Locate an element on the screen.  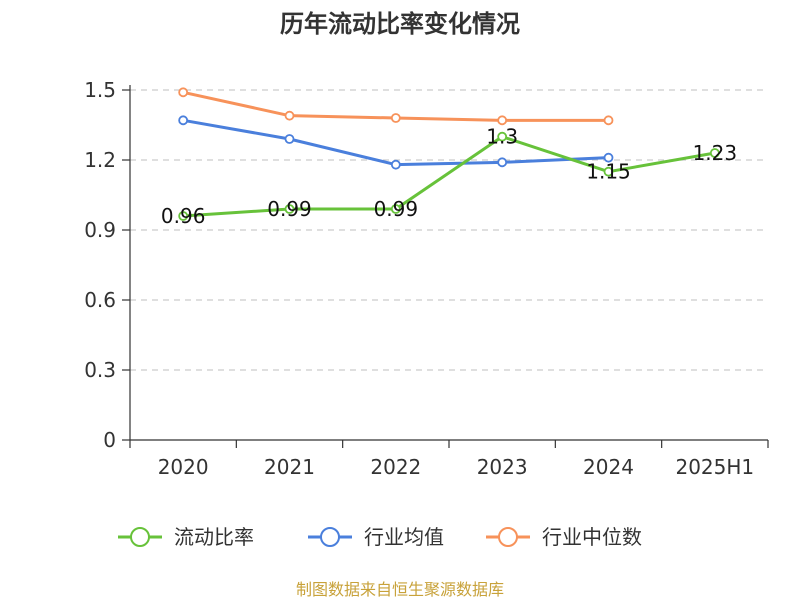
x-tick-label: 2023 is located at coordinates (502, 467).